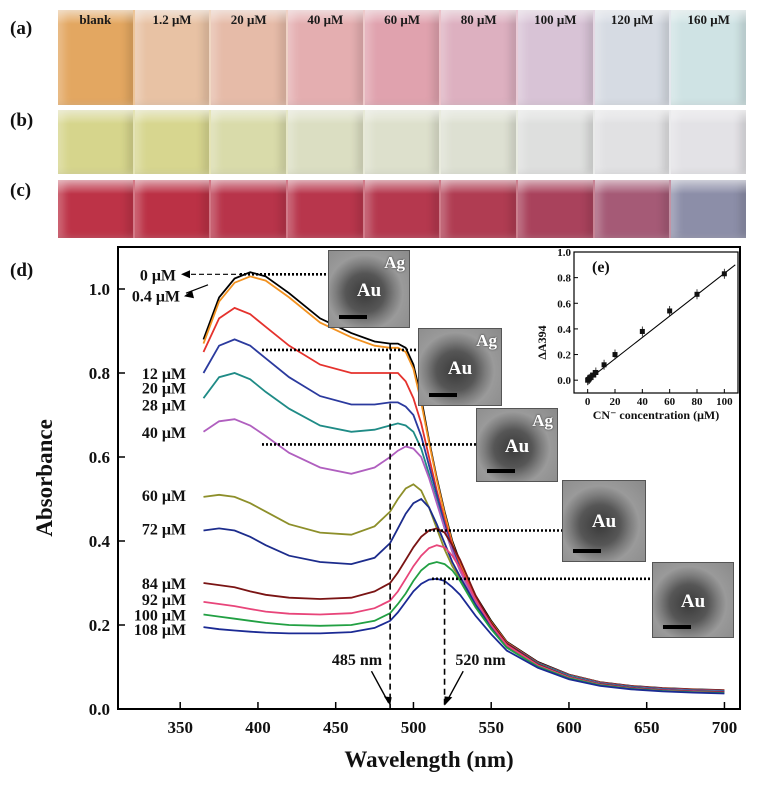 Image resolution: width=758 pixels, height=796 pixels. What do you see at coordinates (44, 478) in the screenshot?
I see `y-axis-label: Absorbance` at bounding box center [44, 478].